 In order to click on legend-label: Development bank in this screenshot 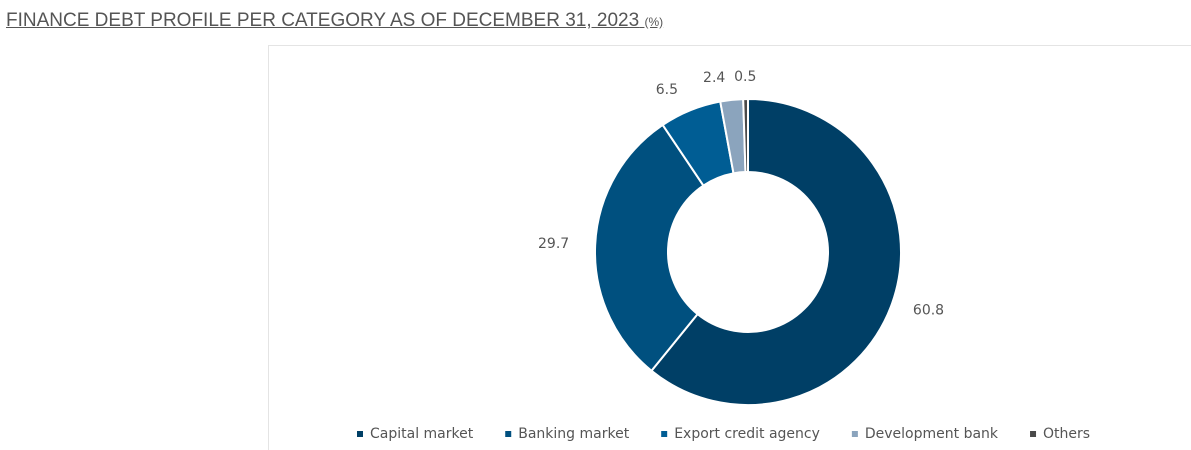, I will do `click(932, 434)`.